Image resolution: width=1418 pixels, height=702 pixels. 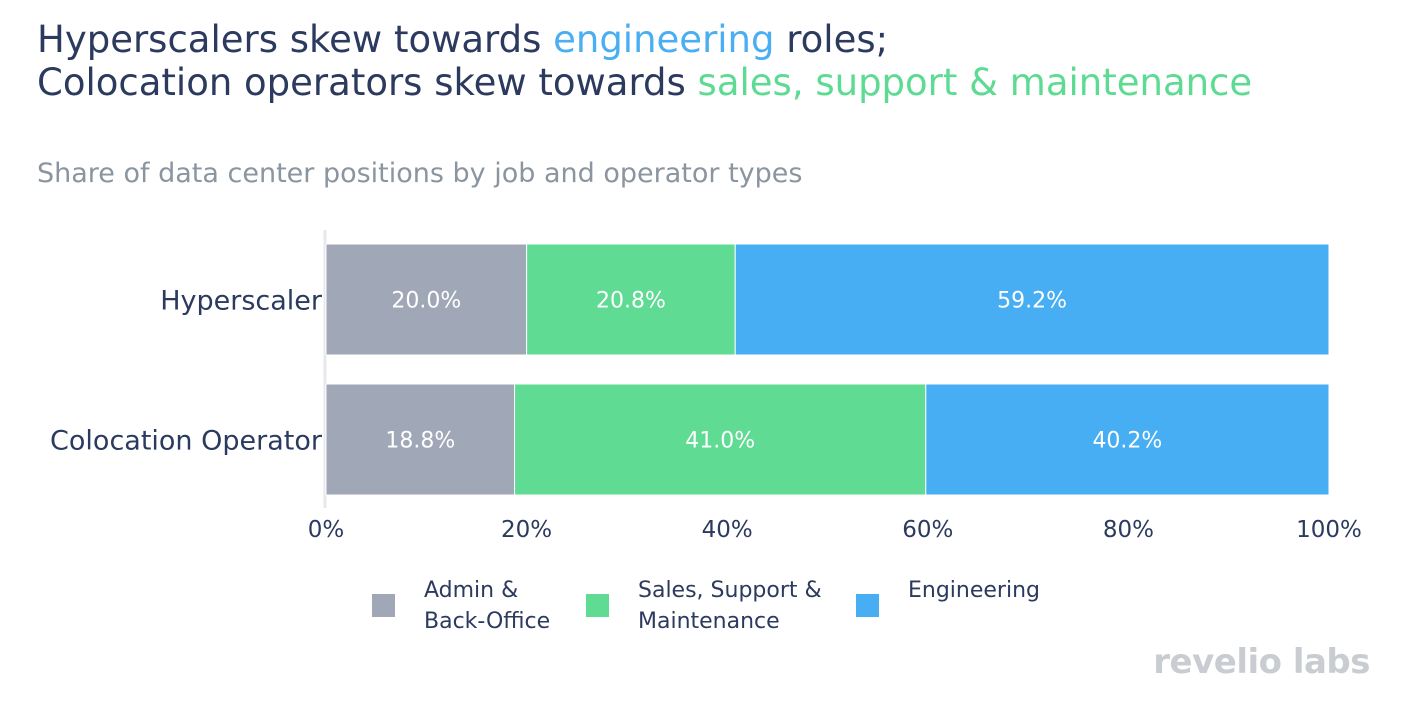 I want to click on category-label: Hyperscaler, so click(x=241, y=301).